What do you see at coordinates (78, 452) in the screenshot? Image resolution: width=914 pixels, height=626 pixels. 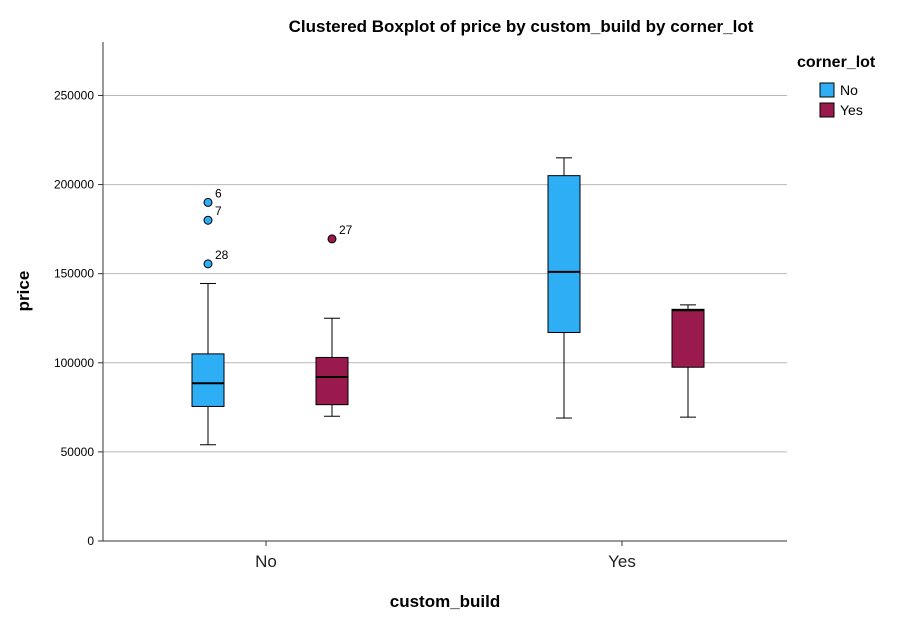 I see `y-tick-label: 50000` at bounding box center [78, 452].